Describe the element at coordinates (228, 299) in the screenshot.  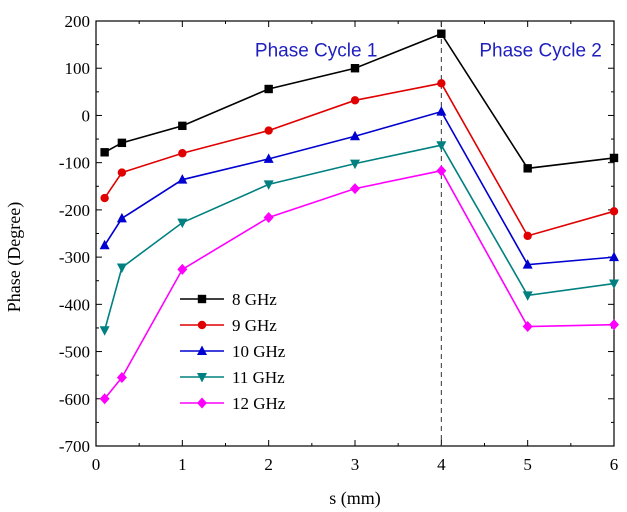
I see `legend-entry: 8 GHz` at that location.